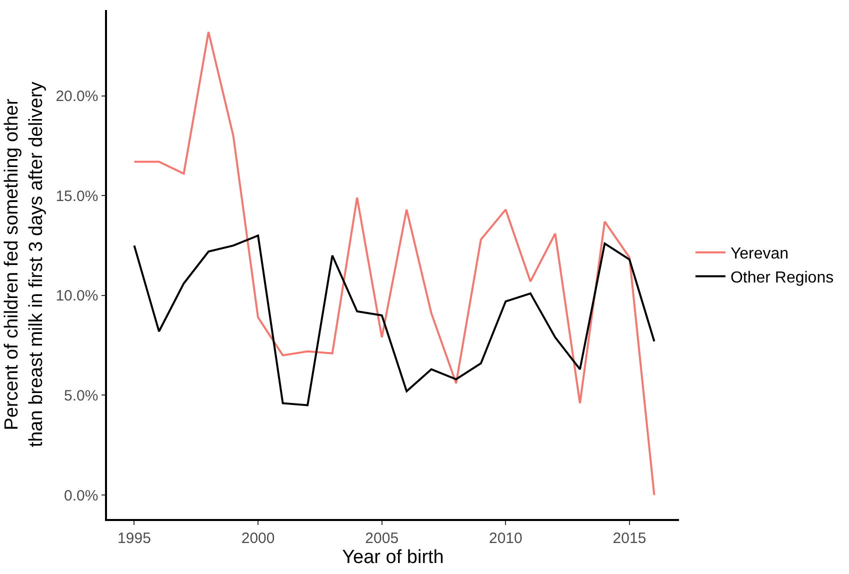 The image size is (849, 574). I want to click on y-tick-label: 20.0%, so click(77, 97).